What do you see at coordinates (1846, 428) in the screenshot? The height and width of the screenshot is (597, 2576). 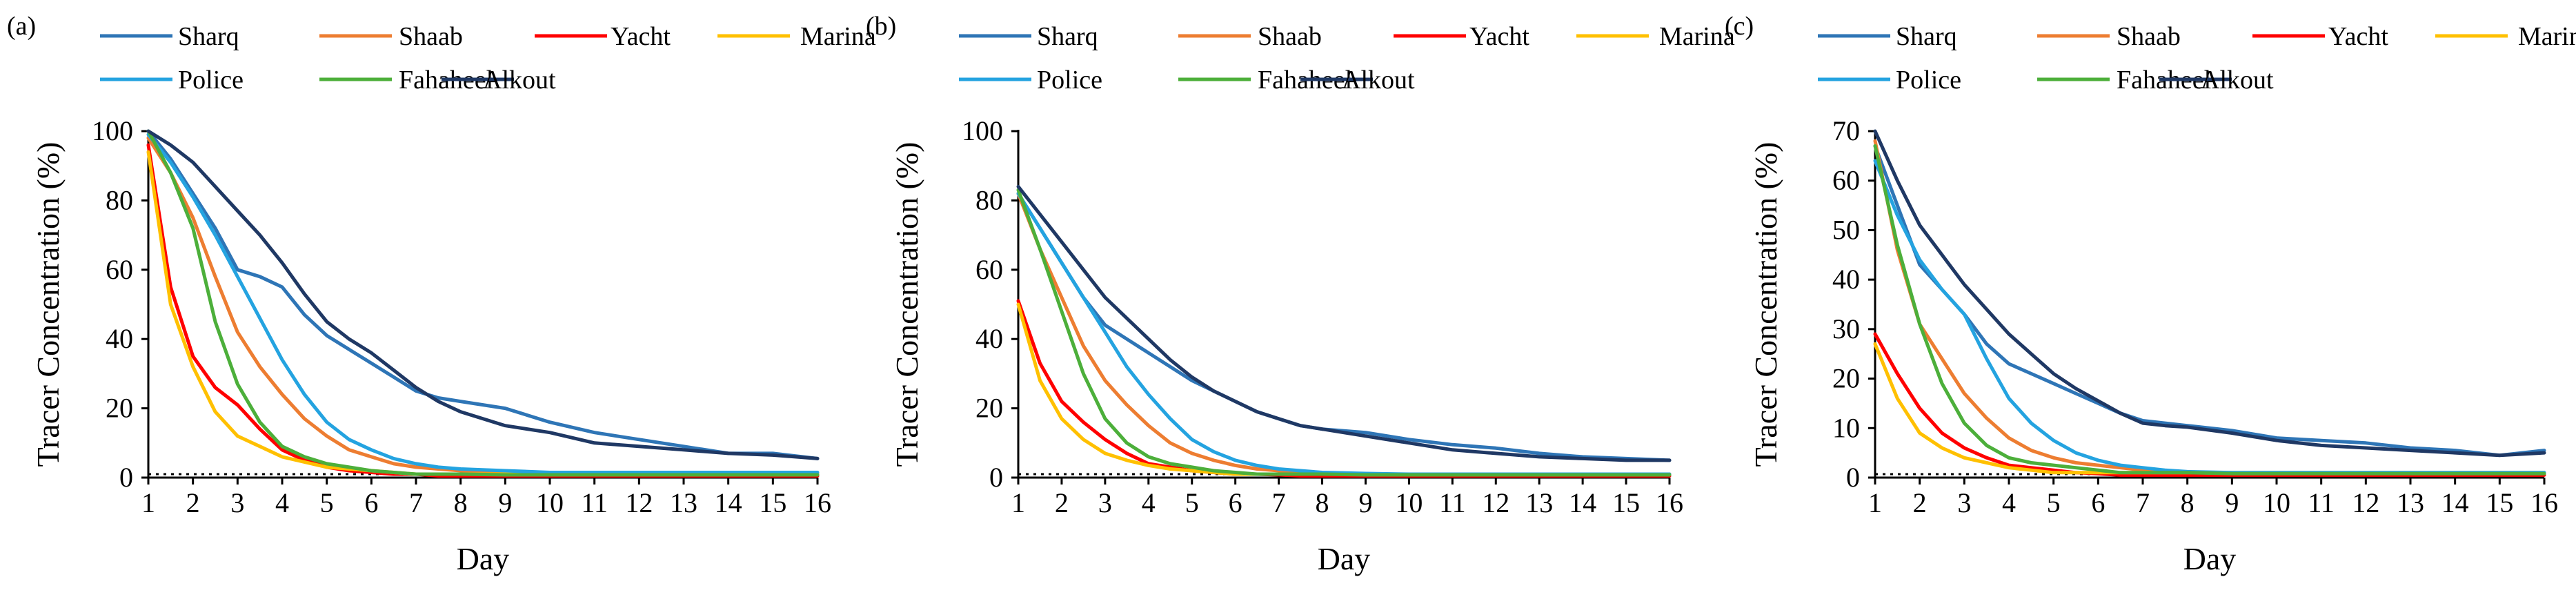 I see `y-tick-label: 10` at bounding box center [1846, 428].